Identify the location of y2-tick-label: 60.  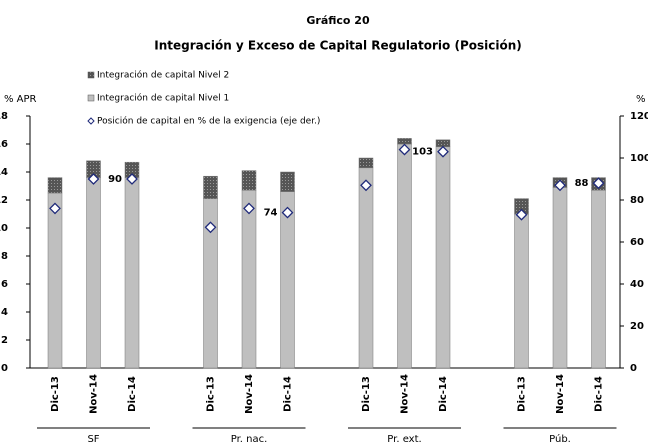
(637, 242).